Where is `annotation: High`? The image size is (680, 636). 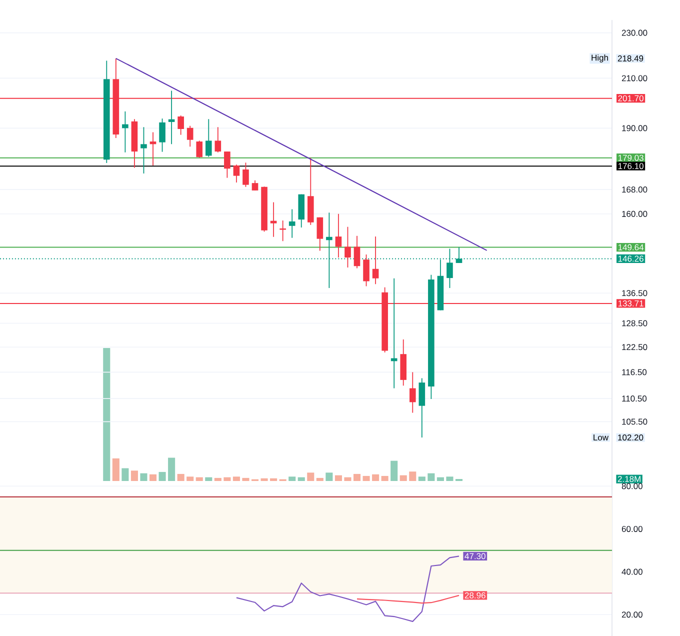 annotation: High is located at coordinates (600, 58).